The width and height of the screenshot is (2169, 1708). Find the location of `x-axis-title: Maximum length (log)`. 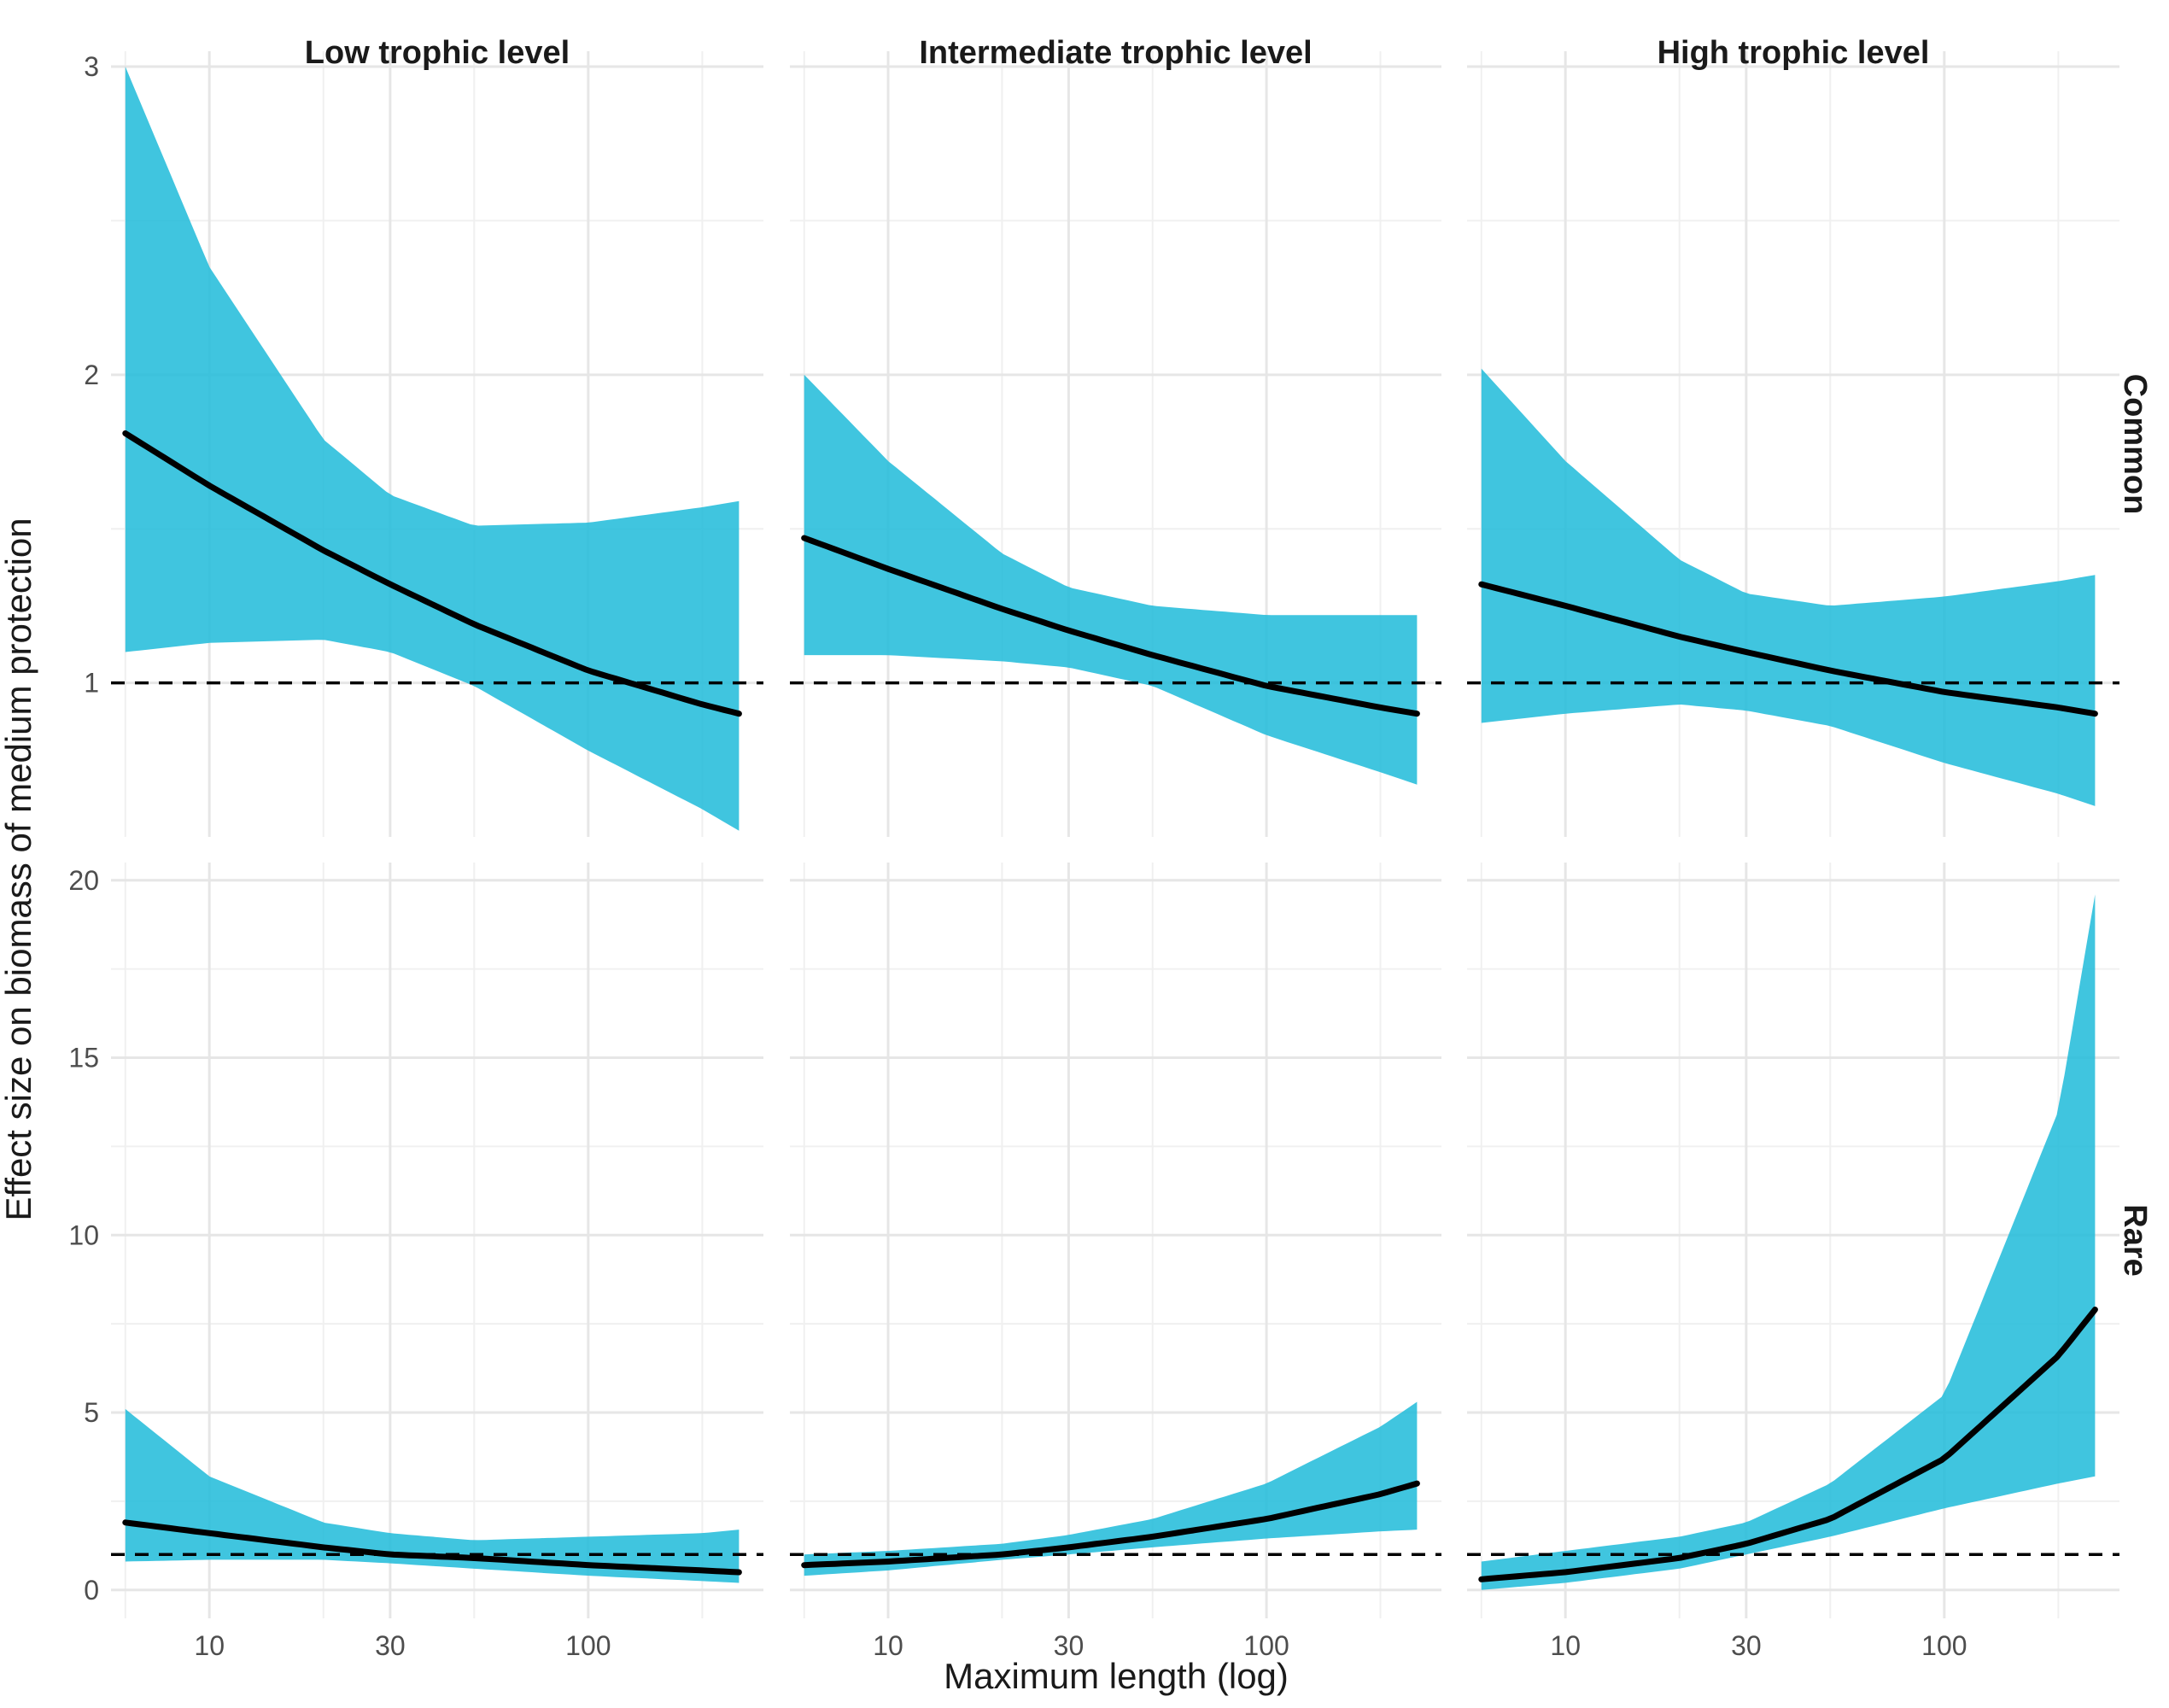

x-axis-title: Maximum length (log) is located at coordinates (1116, 1676).